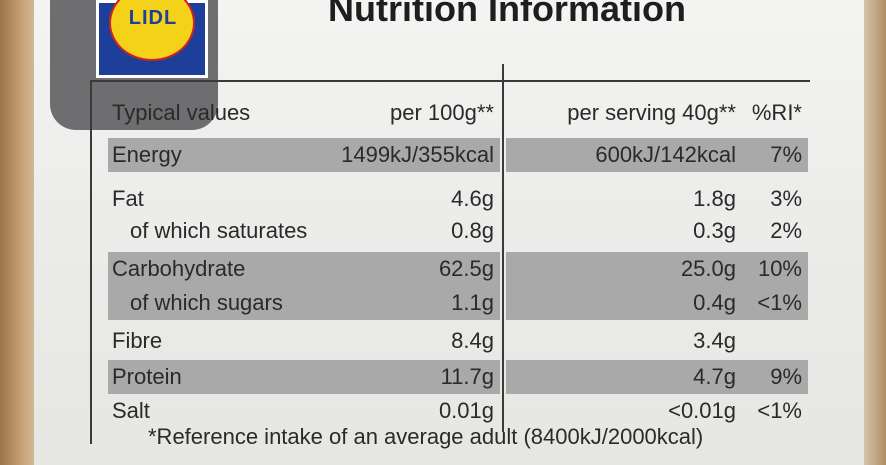 Image resolution: width=886 pixels, height=465 pixels. Describe the element at coordinates (786, 230) in the screenshot. I see `row-ri: 2%` at that location.